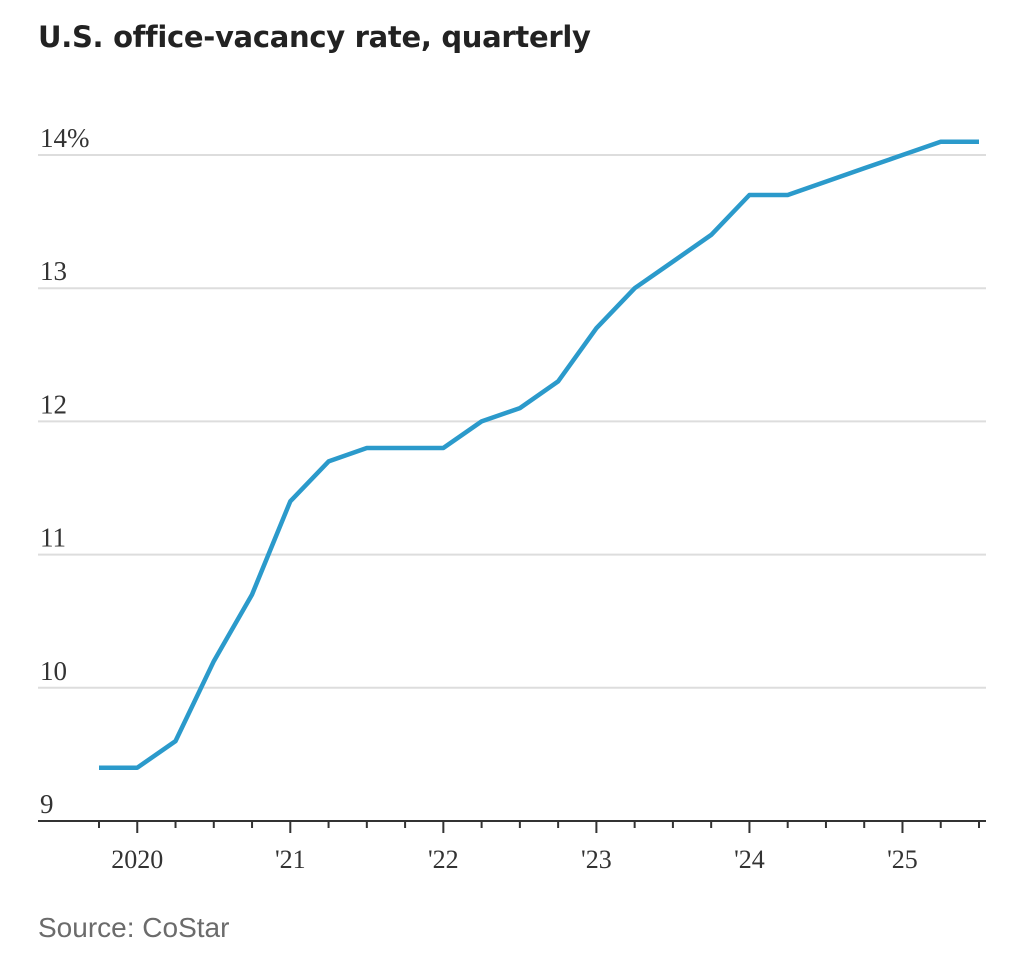 The width and height of the screenshot is (1024, 979). What do you see at coordinates (53, 538) in the screenshot?
I see `y-tick-label: 11` at bounding box center [53, 538].